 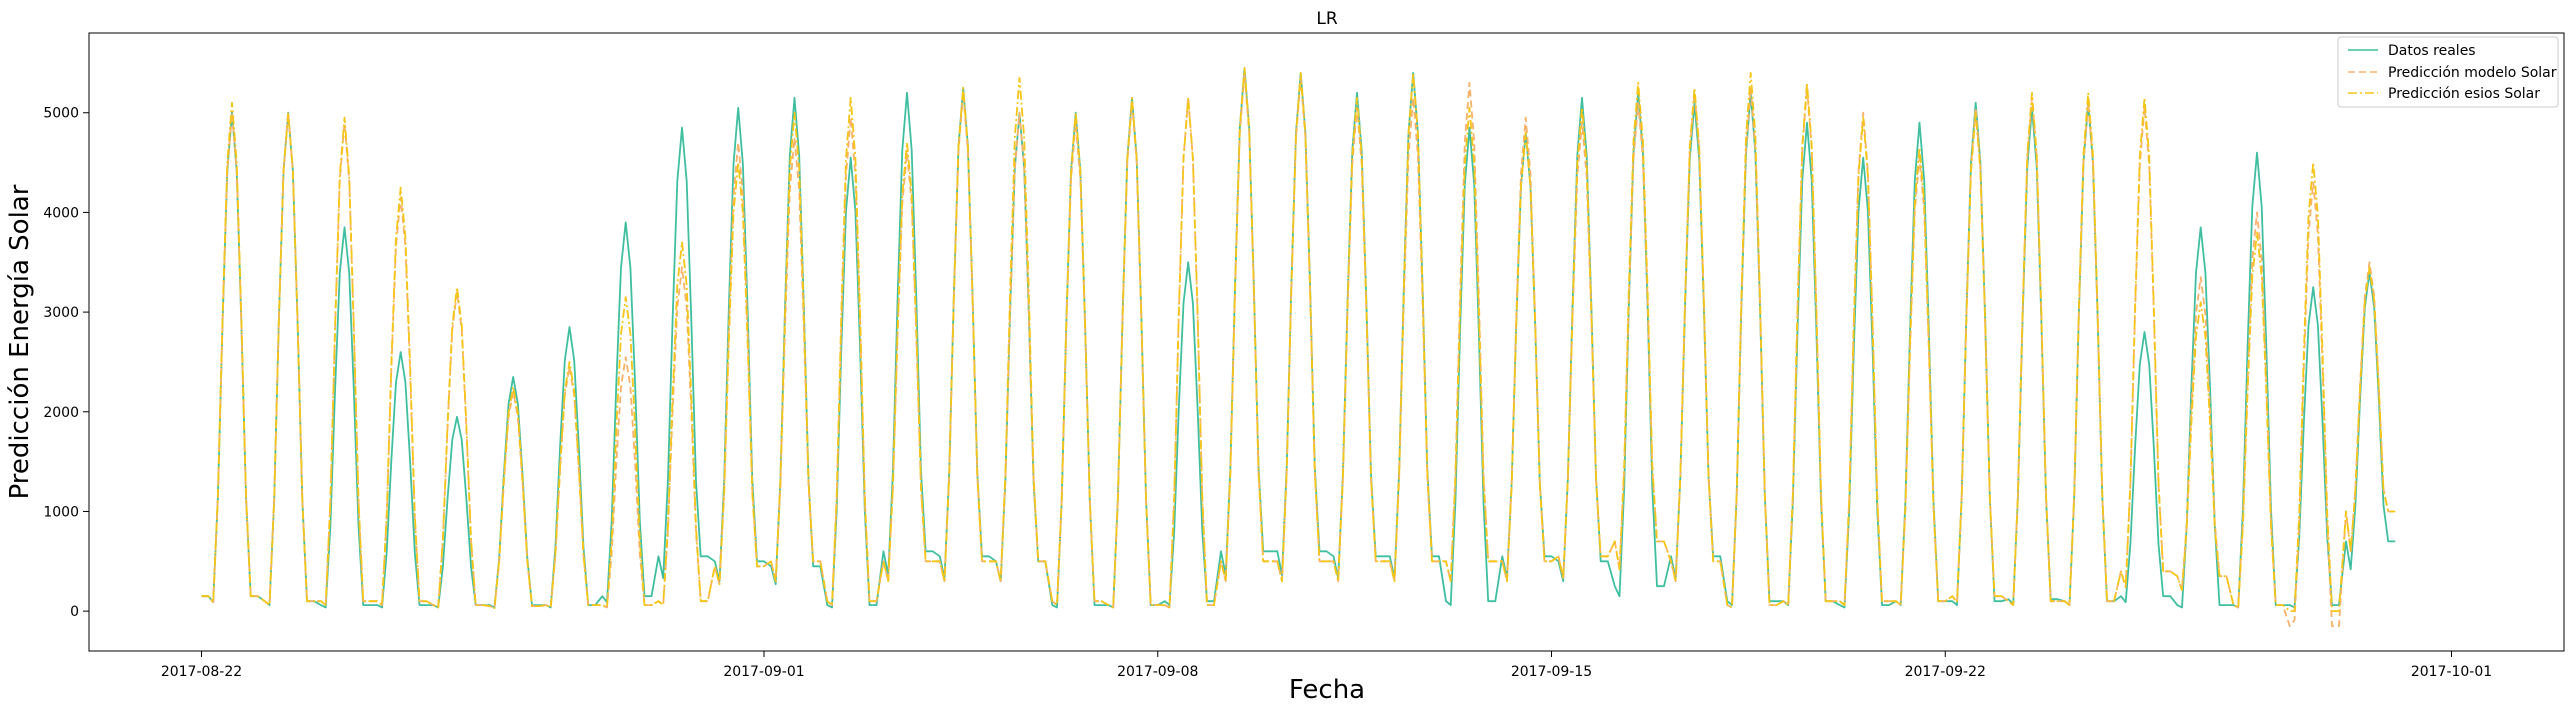 What do you see at coordinates (2464, 94) in the screenshot?
I see `legend-label-prediccion-esios: Predicción esios Solar` at bounding box center [2464, 94].